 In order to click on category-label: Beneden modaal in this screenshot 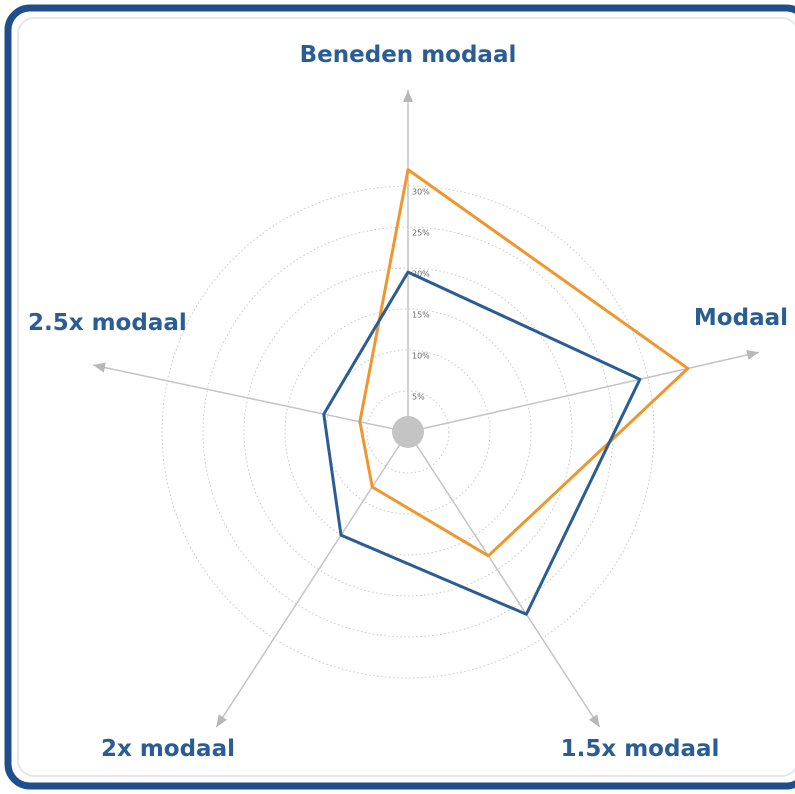, I will do `click(408, 55)`.